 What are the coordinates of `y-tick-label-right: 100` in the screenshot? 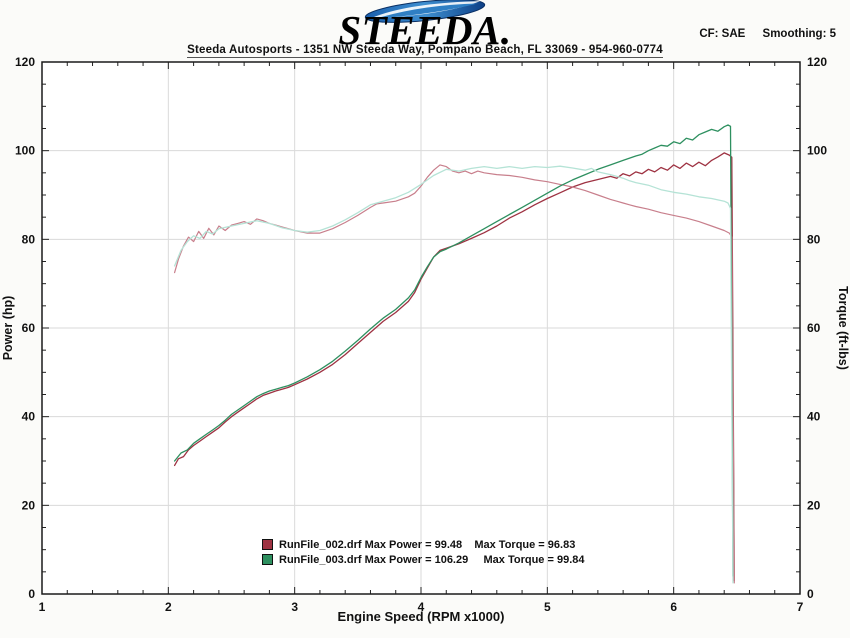 It's located at (817, 151).